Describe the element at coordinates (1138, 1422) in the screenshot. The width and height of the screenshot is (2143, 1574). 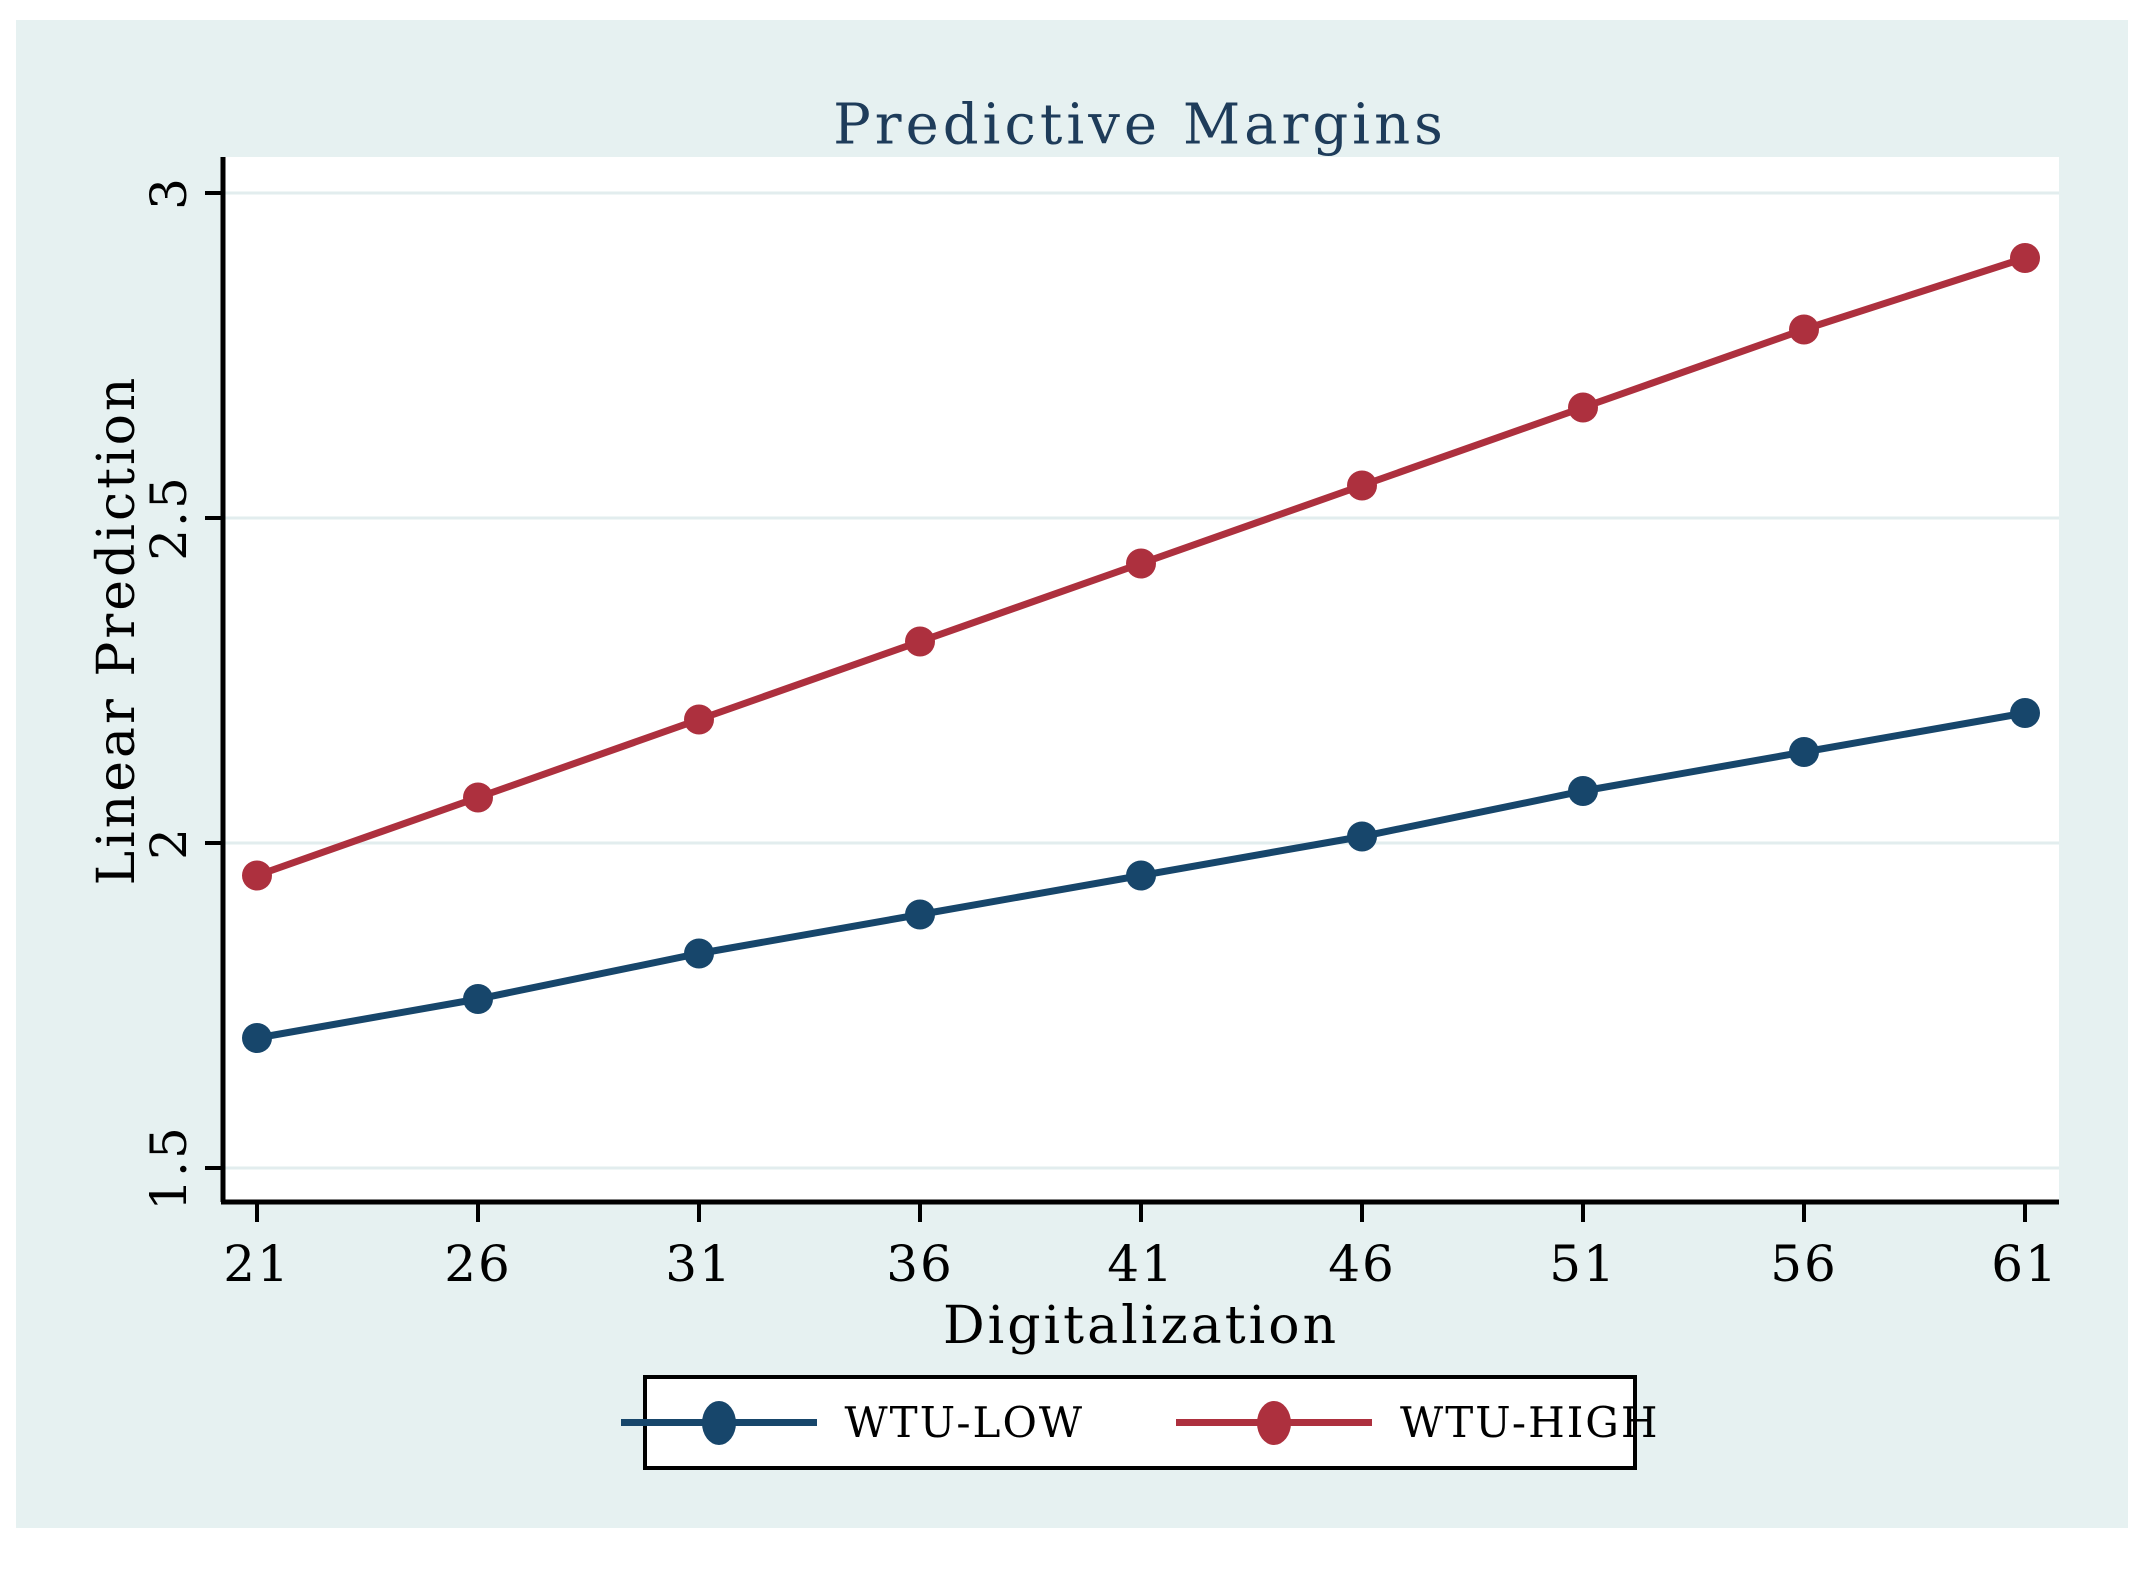
I see `legend: WTU-LOW WTU-HIGH` at that location.